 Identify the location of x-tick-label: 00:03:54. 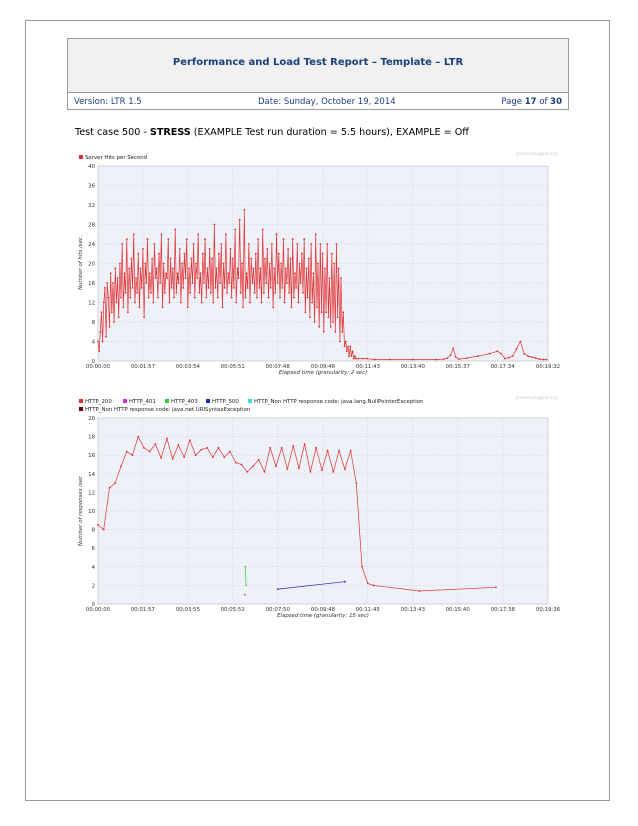
(188, 367).